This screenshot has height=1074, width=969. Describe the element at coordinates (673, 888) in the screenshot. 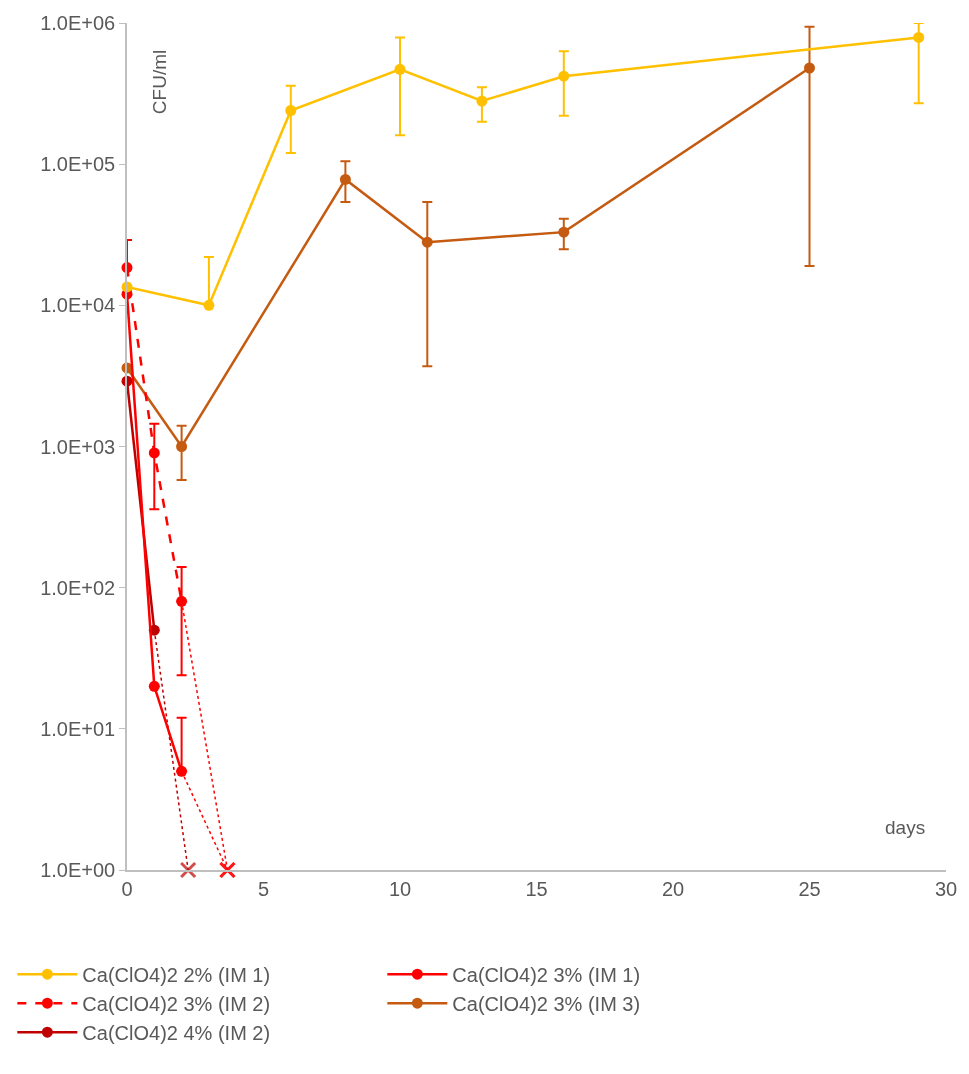

I see `x-tick-label: 20` at that location.